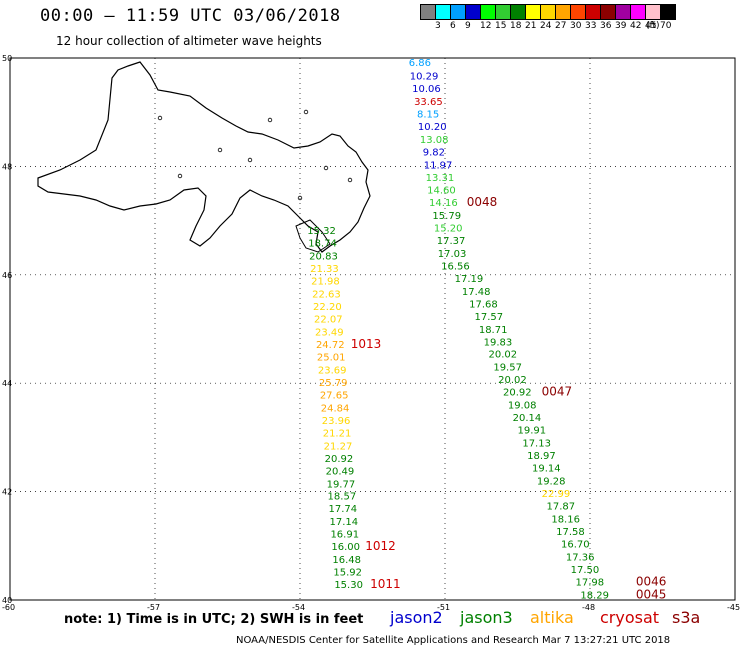  Describe the element at coordinates (590, 582) in the screenshot. I see `swh-value: 17.98` at that location.